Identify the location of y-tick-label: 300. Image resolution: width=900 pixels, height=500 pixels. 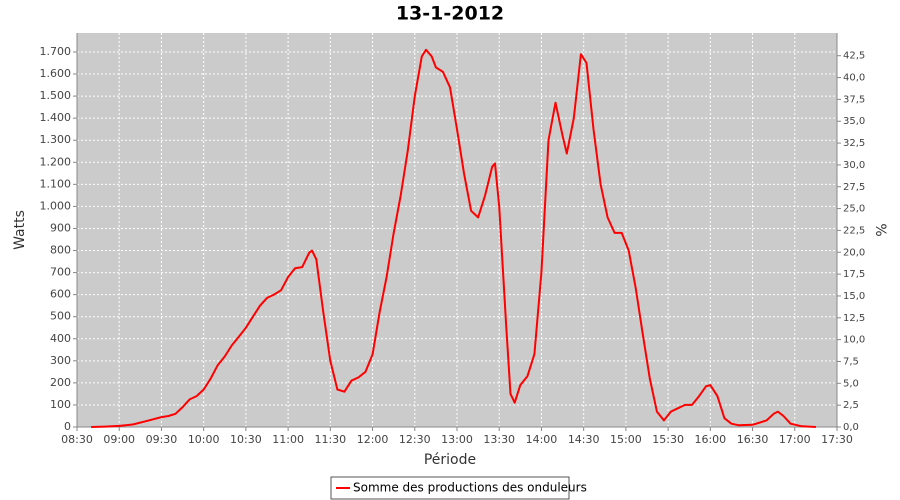
(60, 360).